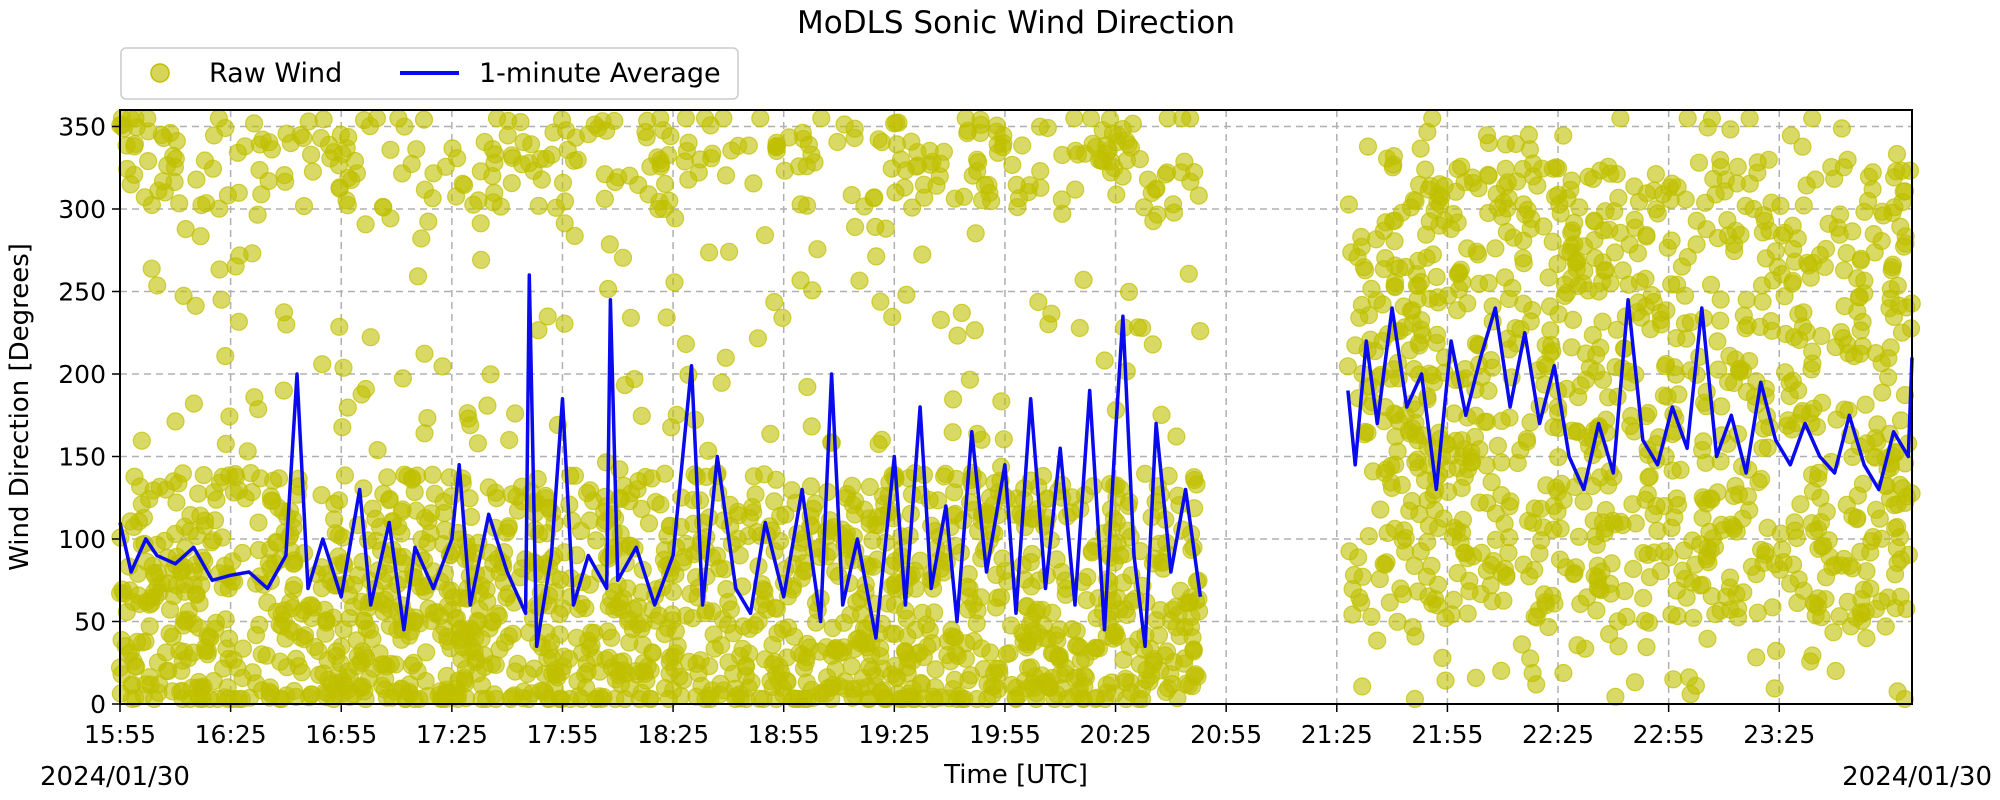 This screenshot has width=2000, height=800. What do you see at coordinates (20, 407) in the screenshot?
I see `y-axis-title: Wind Direction [Degrees]` at bounding box center [20, 407].